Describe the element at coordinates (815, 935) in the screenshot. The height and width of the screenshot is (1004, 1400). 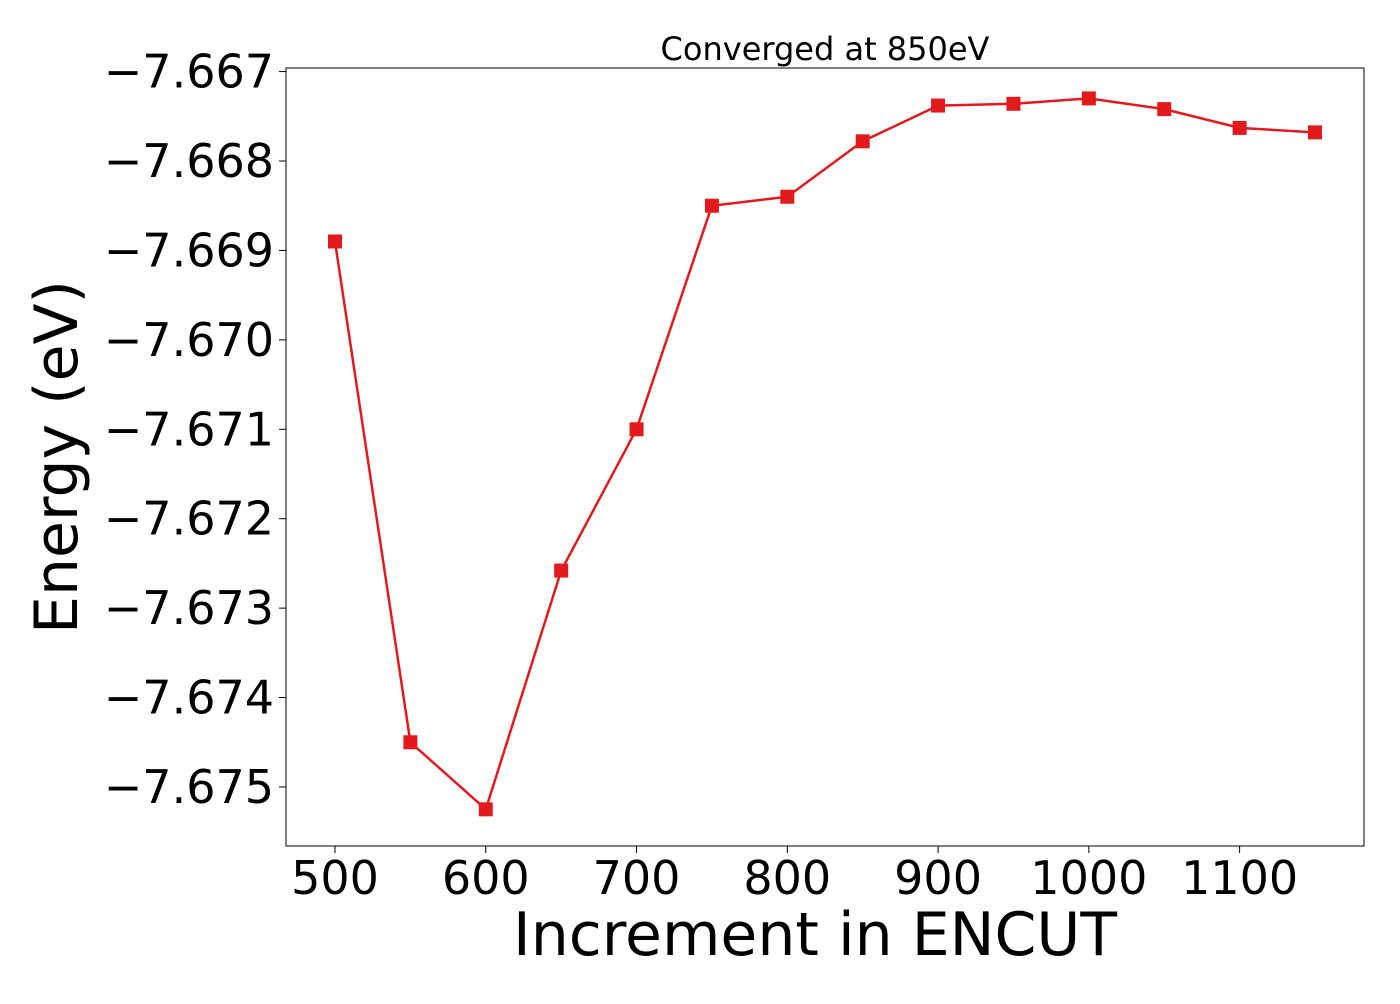
I see `x-axis-label: Increment in ENCUT` at that location.